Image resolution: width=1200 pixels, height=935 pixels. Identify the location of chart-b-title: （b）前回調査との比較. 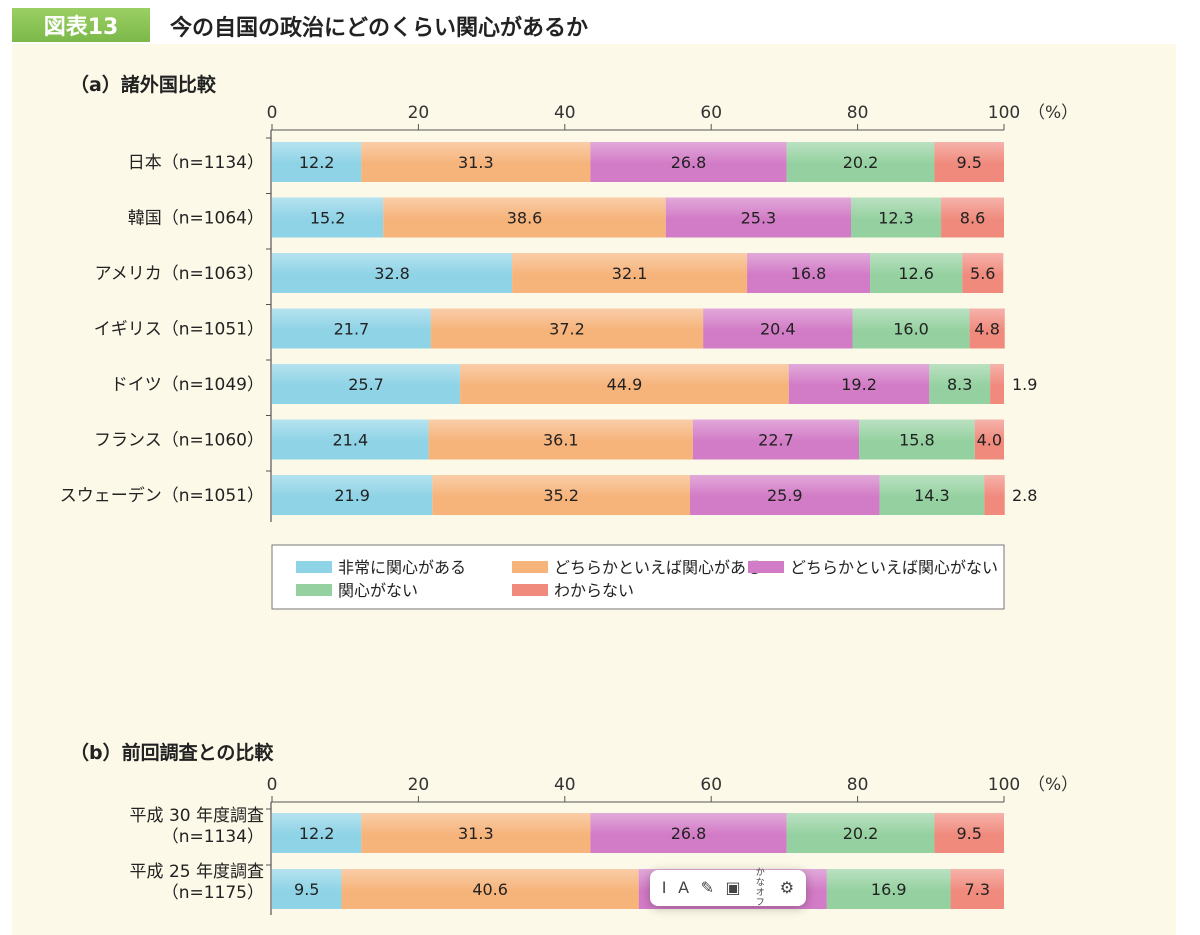
(172, 753).